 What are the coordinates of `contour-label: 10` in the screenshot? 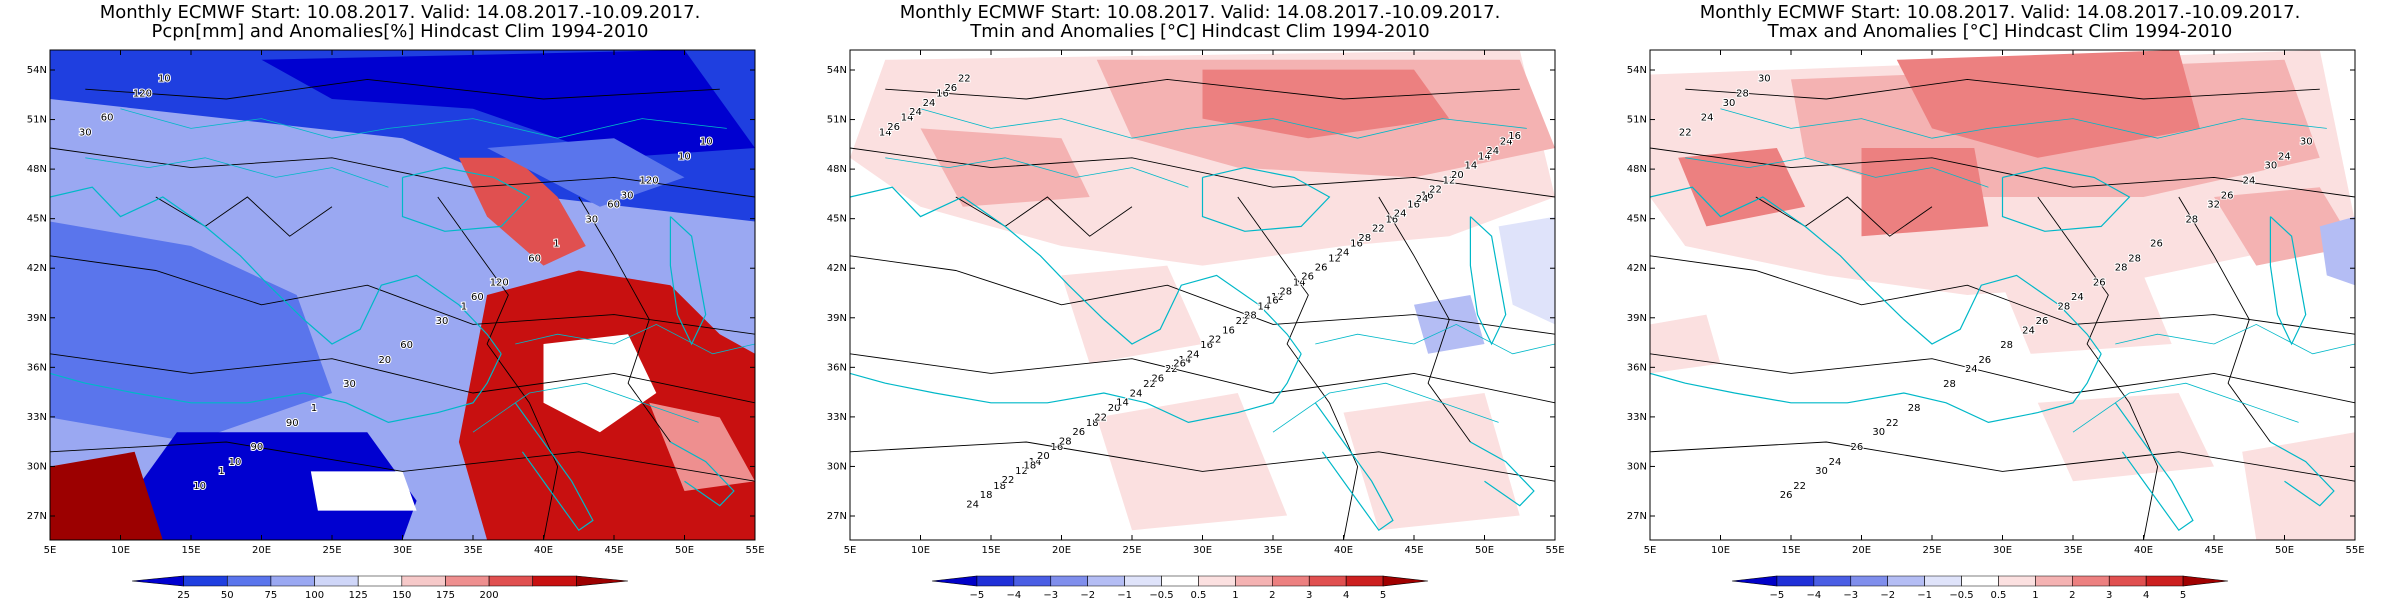 It's located at (164, 79).